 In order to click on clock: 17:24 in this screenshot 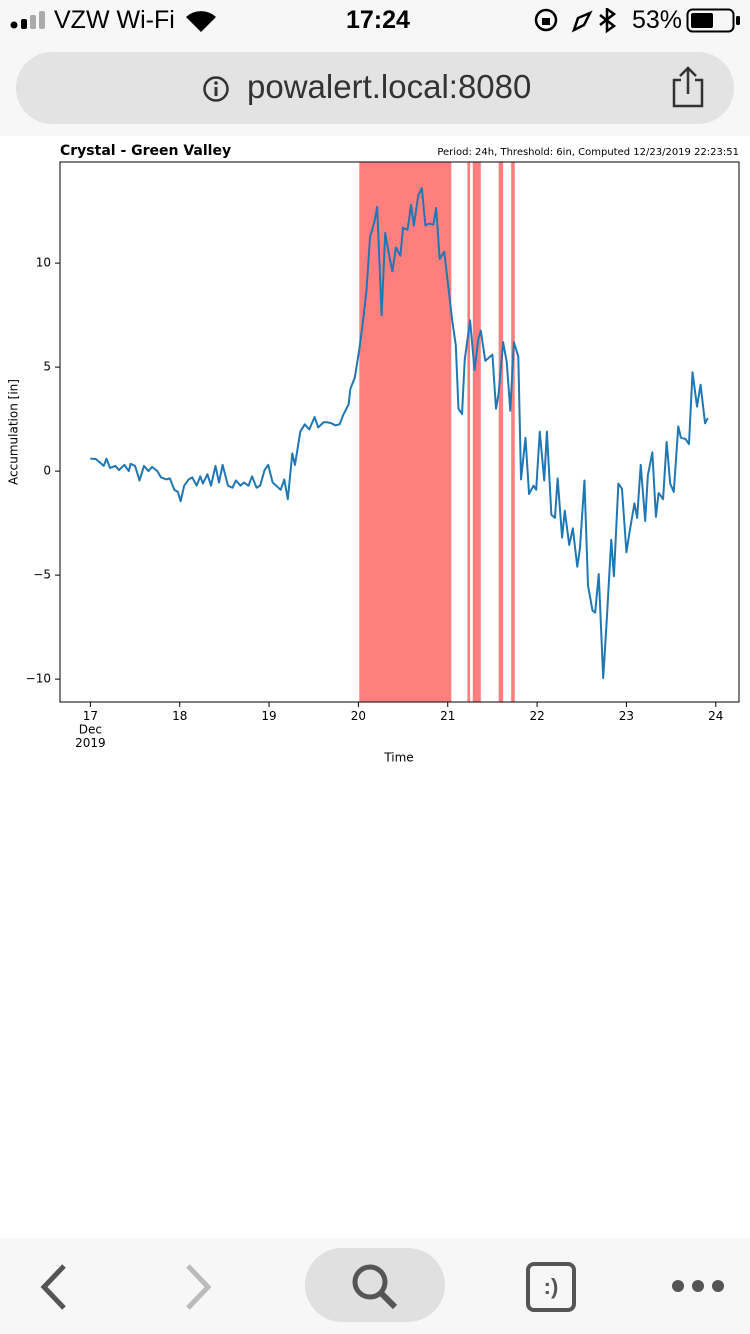, I will do `click(378, 20)`.